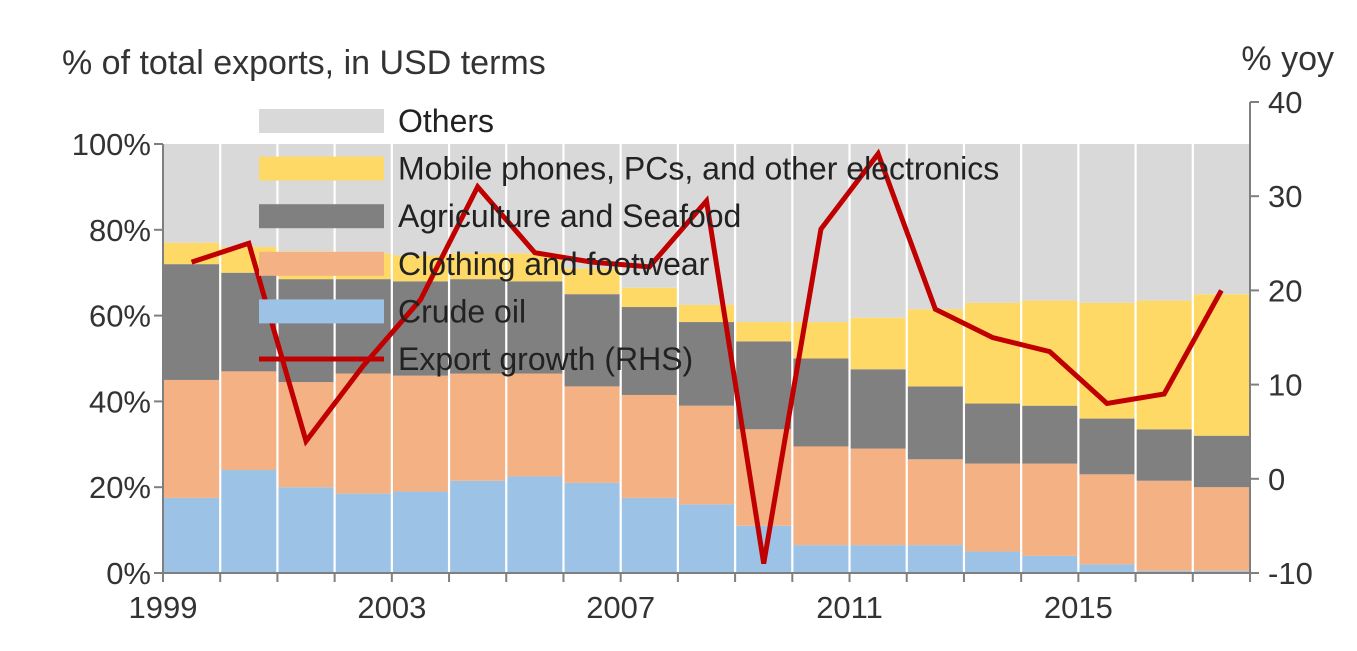 The image size is (1357, 651). I want to click on bar-crude-2015, so click(1107, 568).